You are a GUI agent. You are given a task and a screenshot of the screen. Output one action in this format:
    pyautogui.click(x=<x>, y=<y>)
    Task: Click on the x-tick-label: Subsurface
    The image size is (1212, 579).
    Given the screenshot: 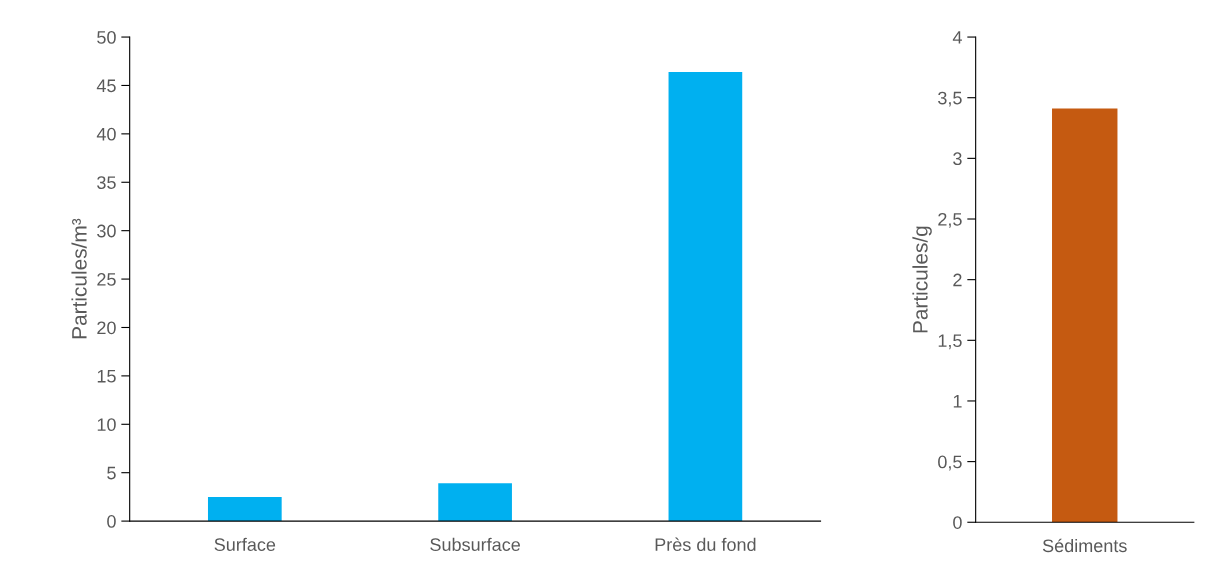 What is the action you would take?
    pyautogui.click(x=475, y=544)
    